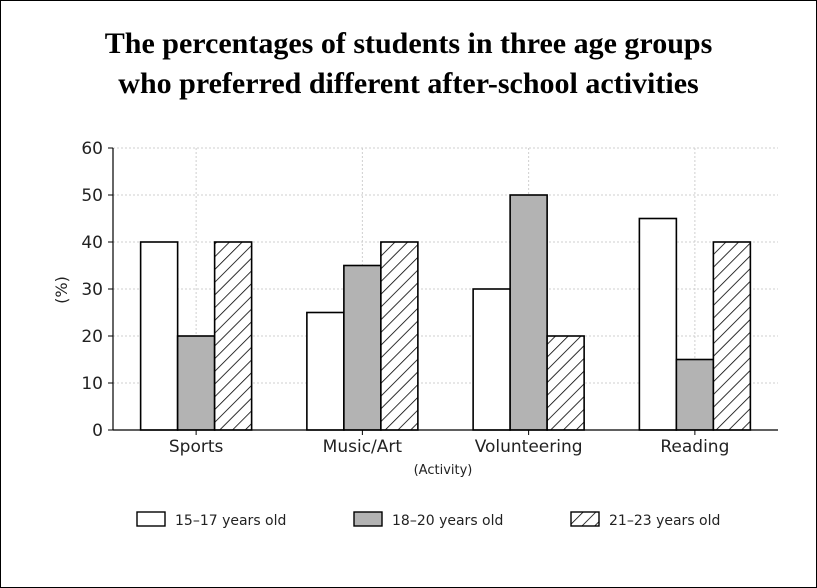  I want to click on y-tick-label: 60, so click(92, 149).